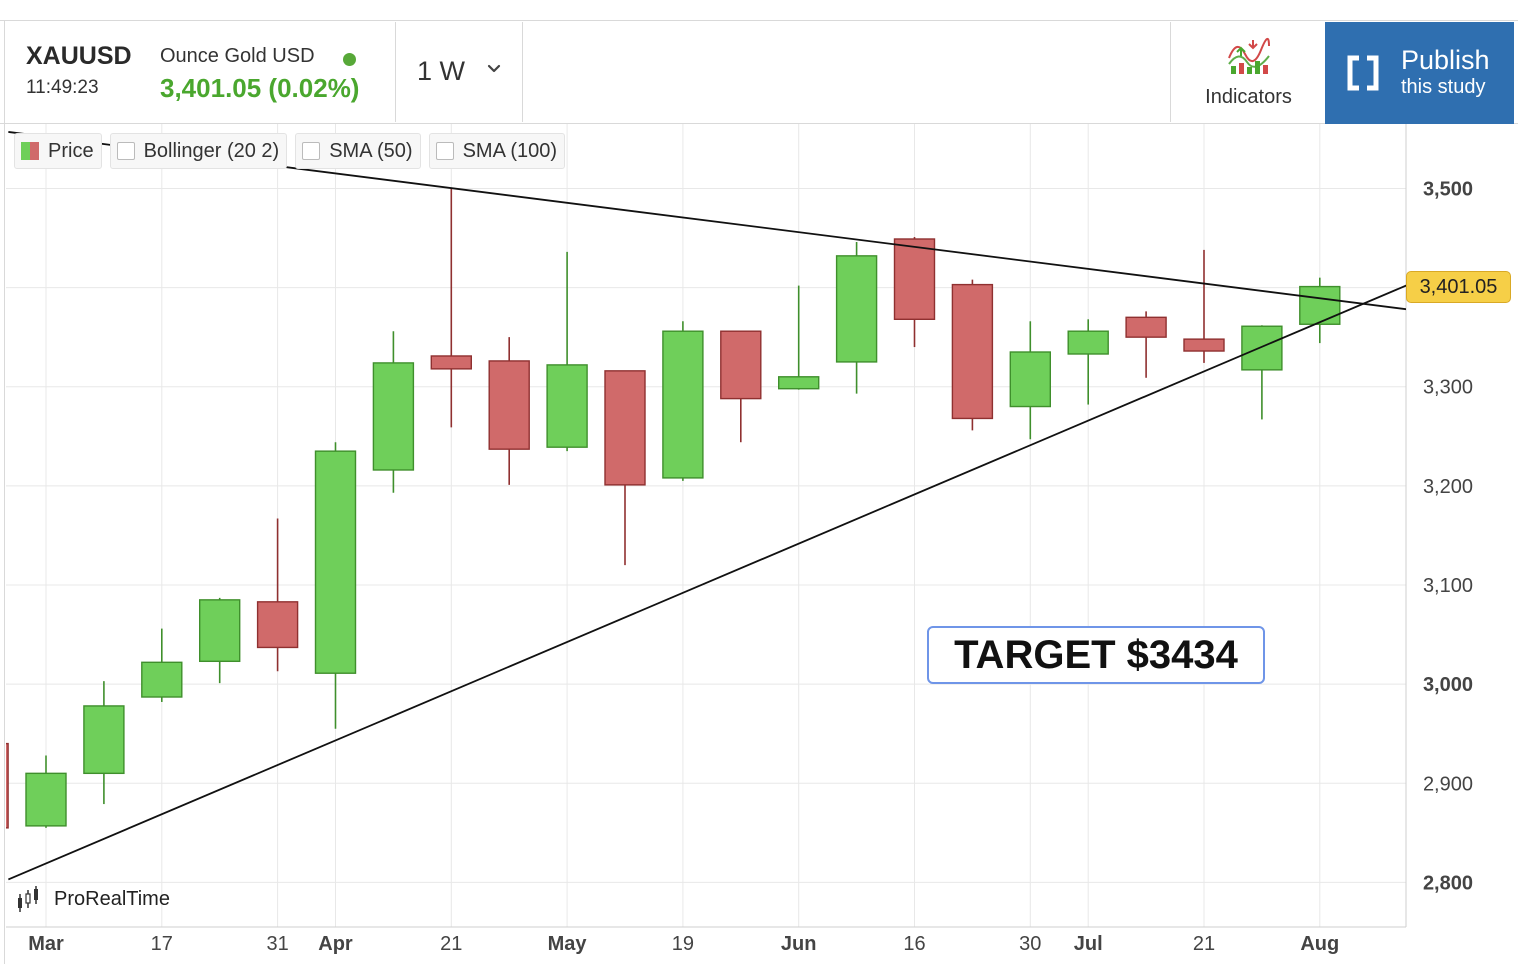  I want to click on price-swatch-icon, so click(30, 151).